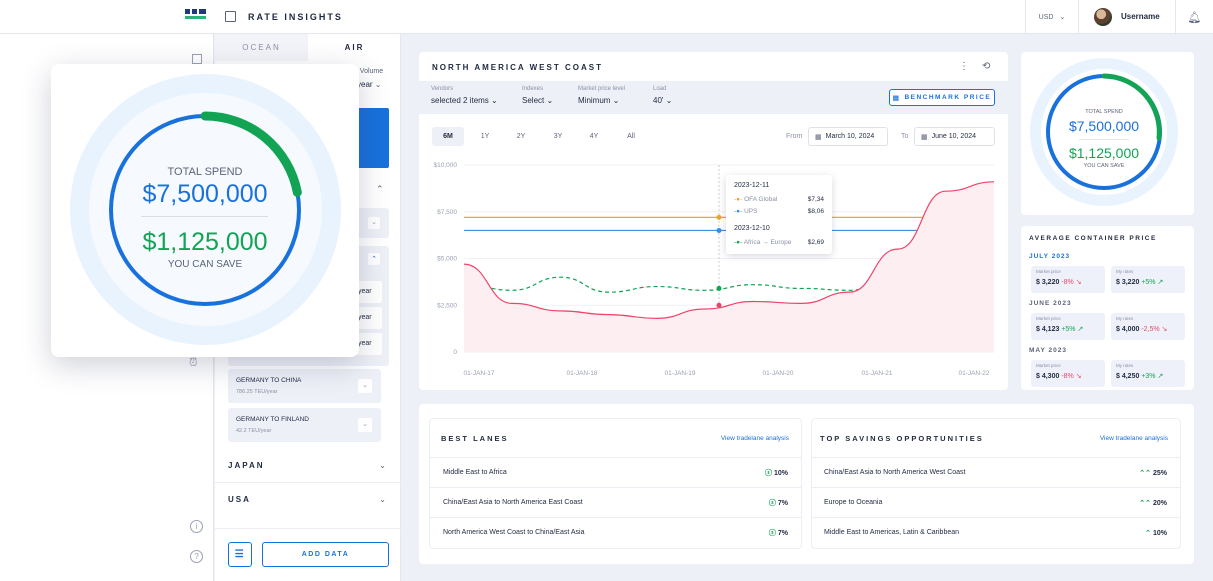 Image resolution: width=1213 pixels, height=581 pixels. Describe the element at coordinates (308, 465) in the screenshot. I see `country-japan: JAPAN ⌄` at that location.